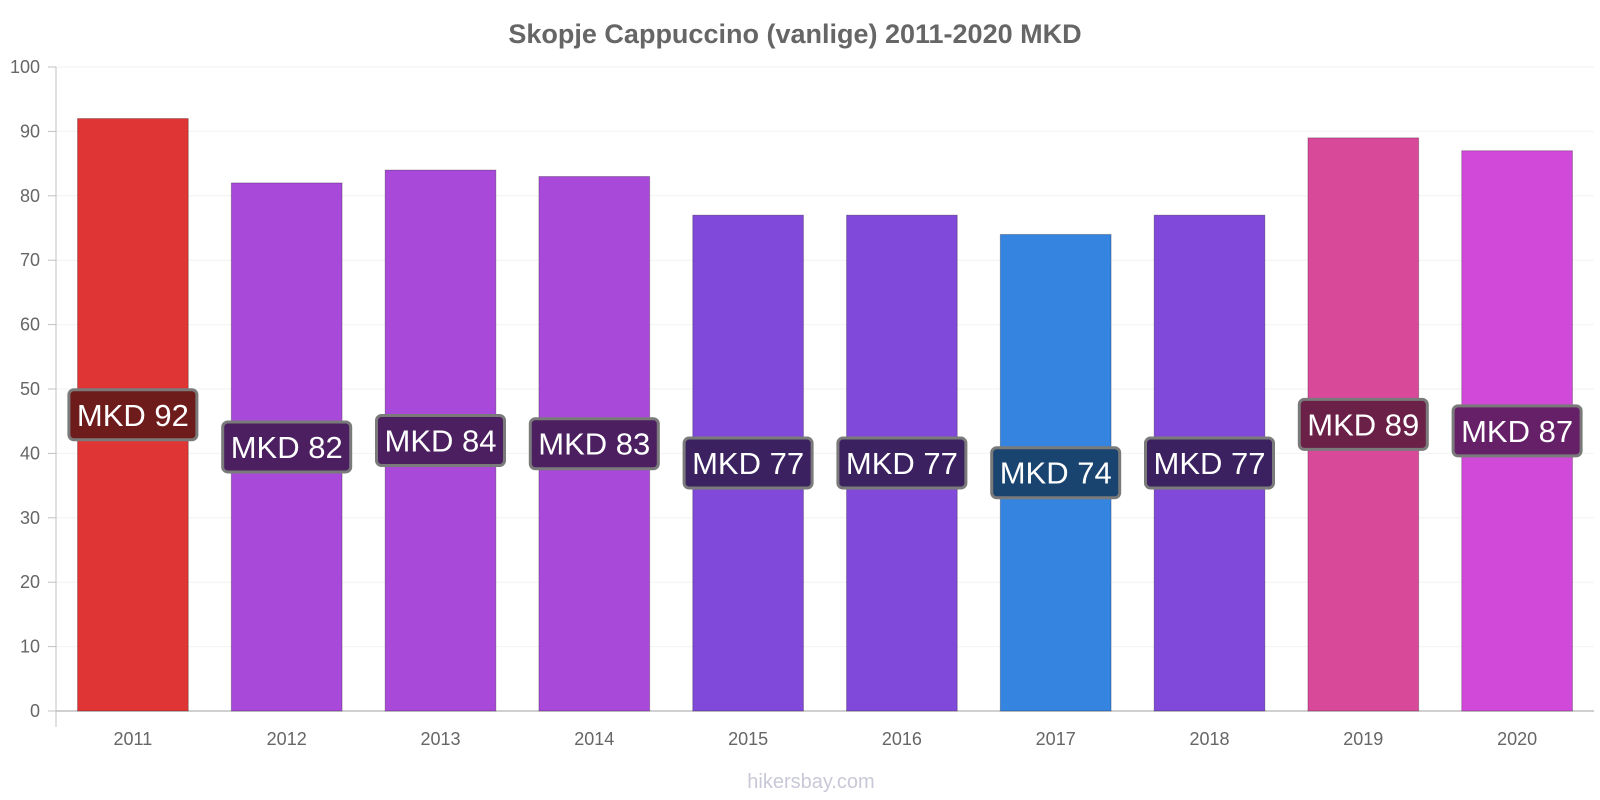 This screenshot has height=800, width=1600. Describe the element at coordinates (30, 260) in the screenshot. I see `y-tick-label: 70` at that location.